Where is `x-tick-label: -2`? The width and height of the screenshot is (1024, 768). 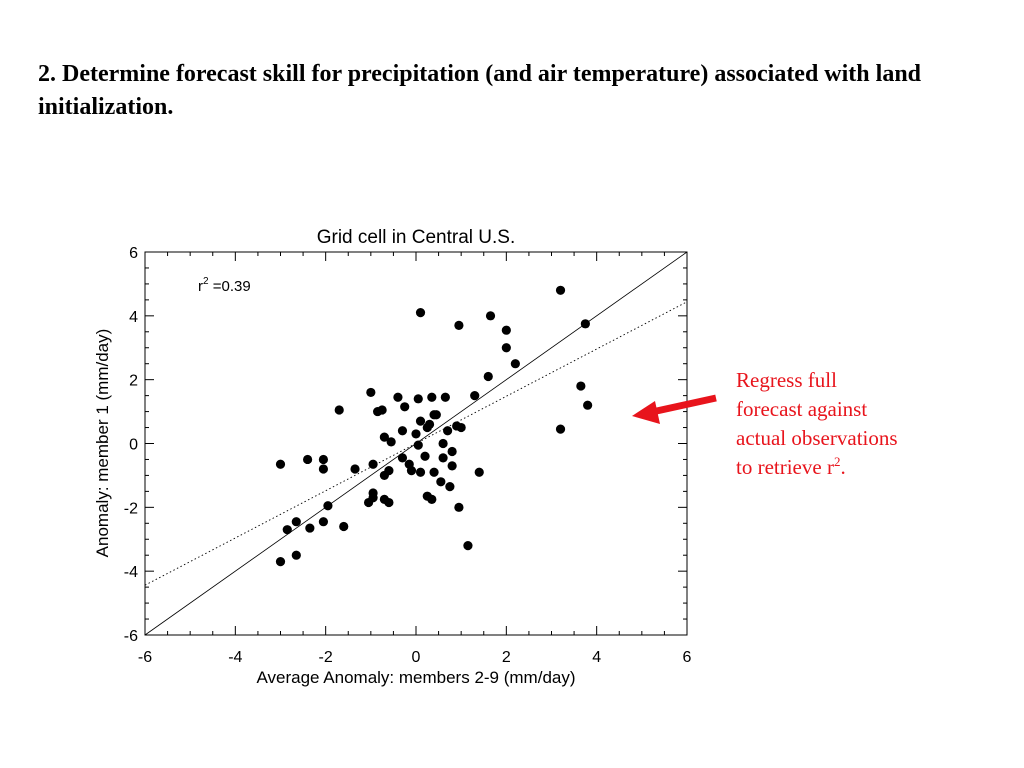 x-tick-label: -2 is located at coordinates (326, 657).